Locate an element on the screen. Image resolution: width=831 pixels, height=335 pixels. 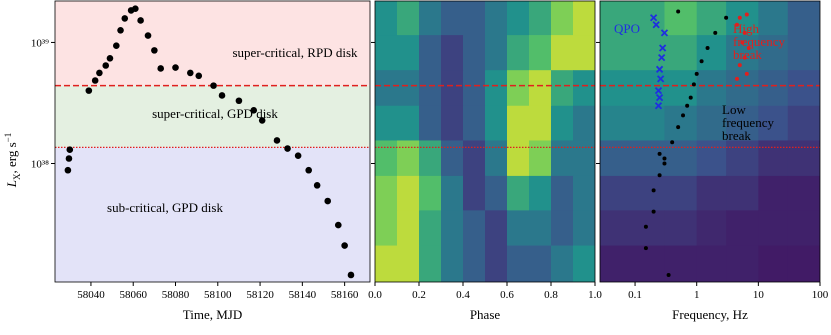
annotation-line: frequency is located at coordinates (759, 41).